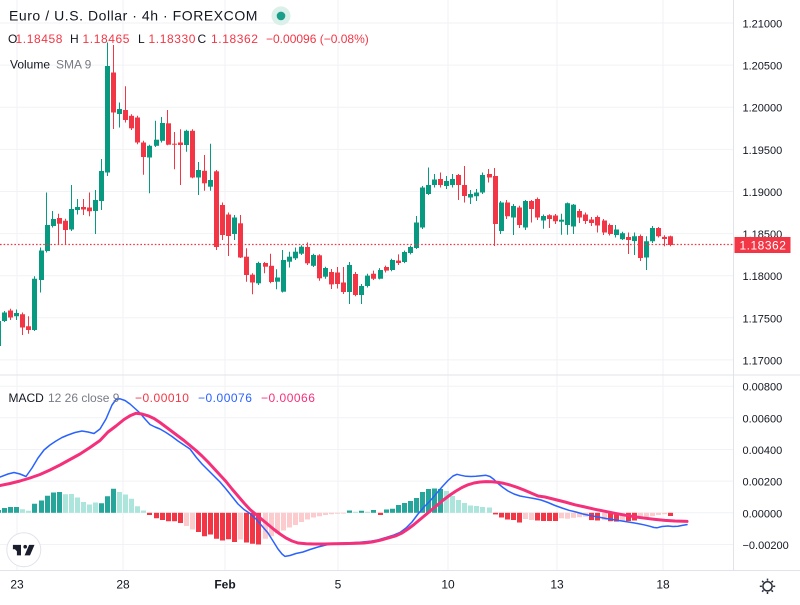 The image size is (800, 605). I want to click on svg-text: SMA 9, so click(74, 65).